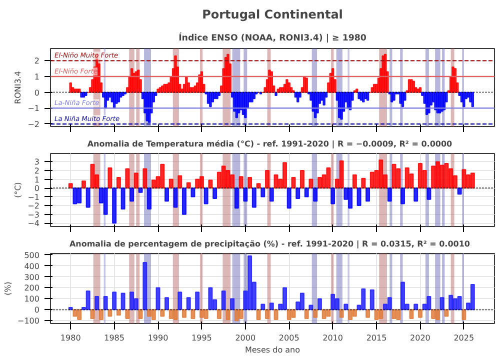 The height and width of the screenshot is (357, 500). I want to click on x-axis-title: Meses do ano, so click(272, 350).